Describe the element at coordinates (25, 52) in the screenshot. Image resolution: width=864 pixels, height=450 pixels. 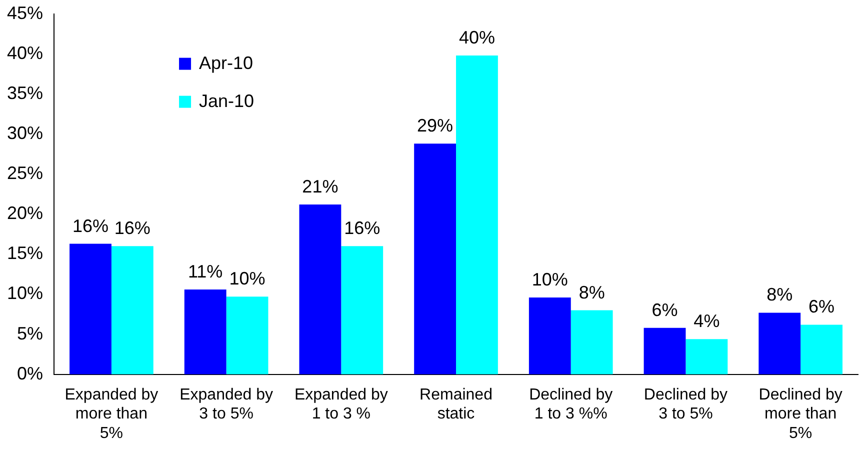
I see `y-tick-label: 40%` at that location.